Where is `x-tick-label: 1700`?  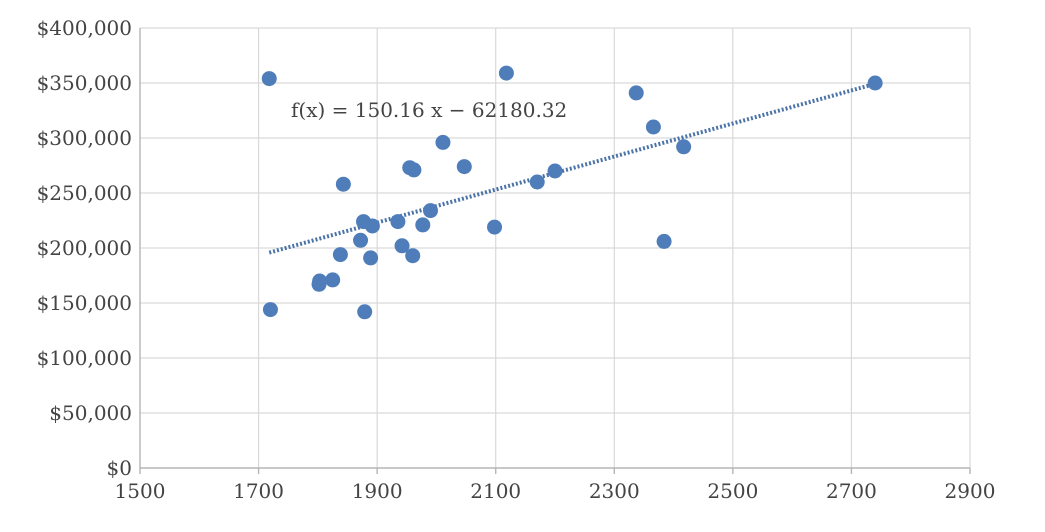 x-tick-label: 1700 is located at coordinates (258, 491).